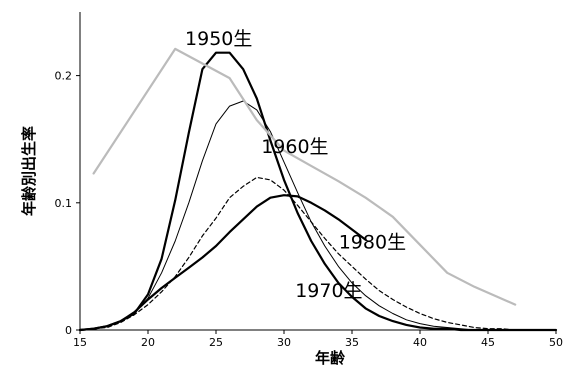 Image resolution: width=566 pixels, height=372 pixels. Describe the element at coordinates (80, 342) in the screenshot. I see `x-tick-label: 15` at that location.